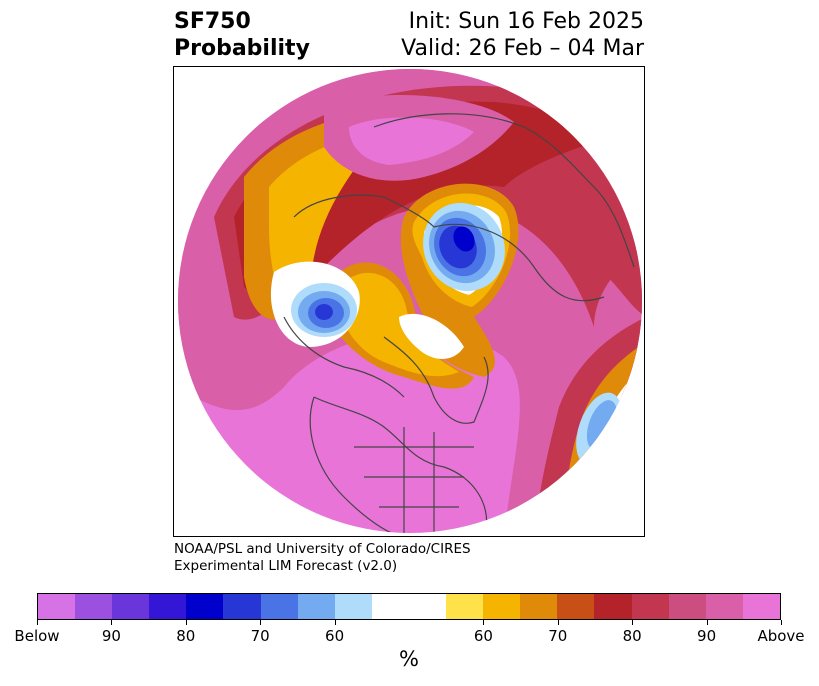 This screenshot has height=686, width=819. I want to click on coast-europe, so click(519, 262).